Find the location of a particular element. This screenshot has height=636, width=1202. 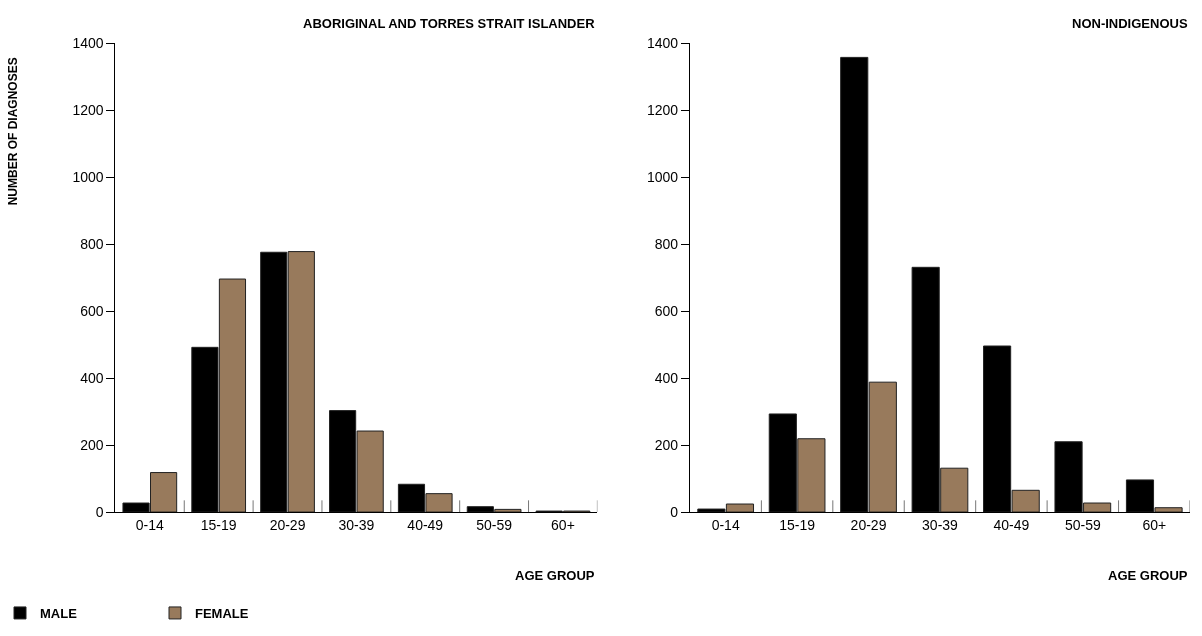

legend-label: FEMALE is located at coordinates (222, 614).